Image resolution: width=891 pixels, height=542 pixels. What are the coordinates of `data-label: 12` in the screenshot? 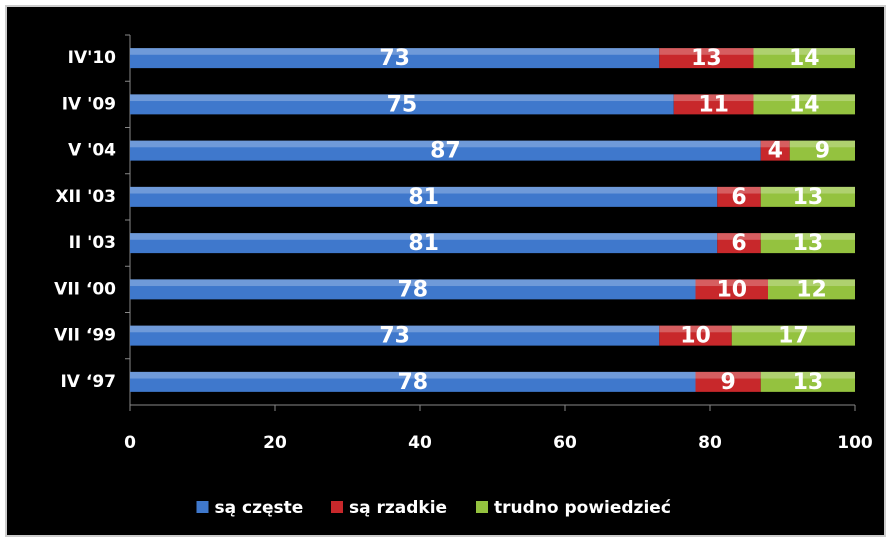 It's located at (811, 289).